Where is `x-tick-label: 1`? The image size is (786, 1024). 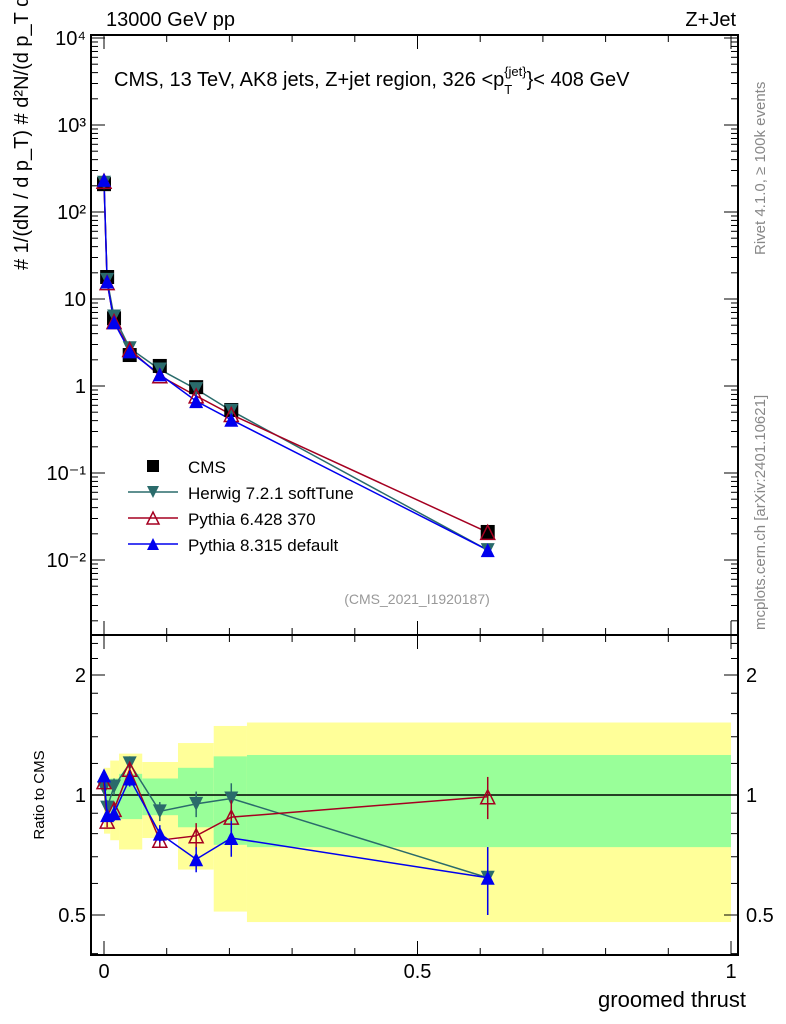
x-tick-label: 1 is located at coordinates (730, 972).